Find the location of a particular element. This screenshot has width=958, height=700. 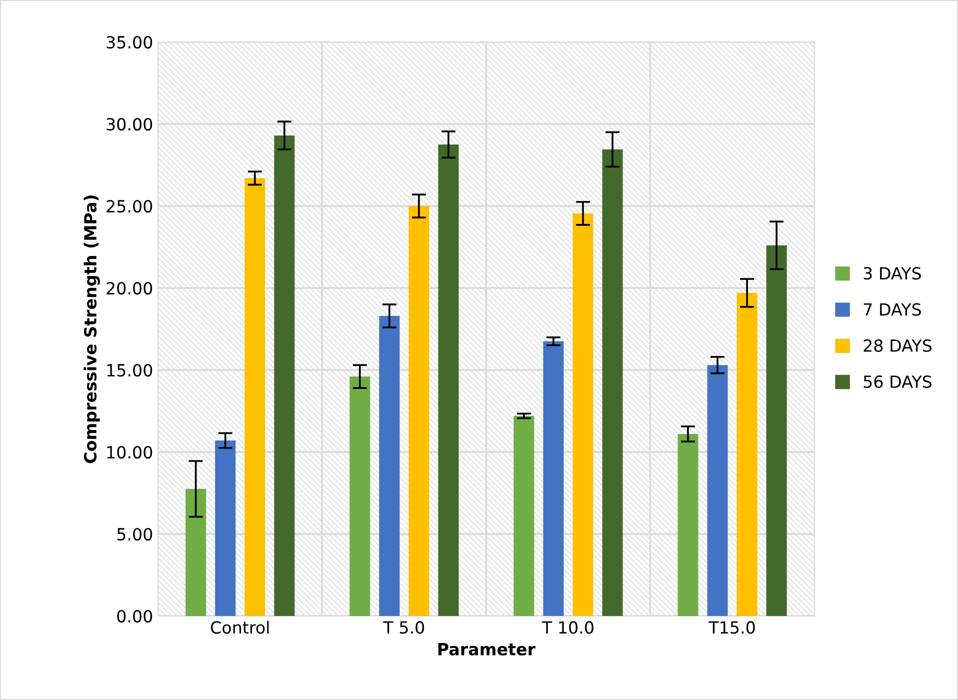

y-tick-label: 10.00 is located at coordinates (129, 452).